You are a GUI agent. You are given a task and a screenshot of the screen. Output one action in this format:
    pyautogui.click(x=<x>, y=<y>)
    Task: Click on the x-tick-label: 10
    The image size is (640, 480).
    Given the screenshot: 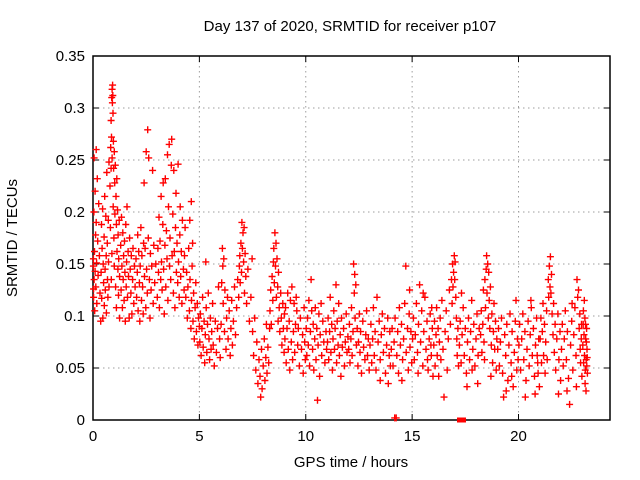 What is the action you would take?
    pyautogui.click(x=305, y=436)
    